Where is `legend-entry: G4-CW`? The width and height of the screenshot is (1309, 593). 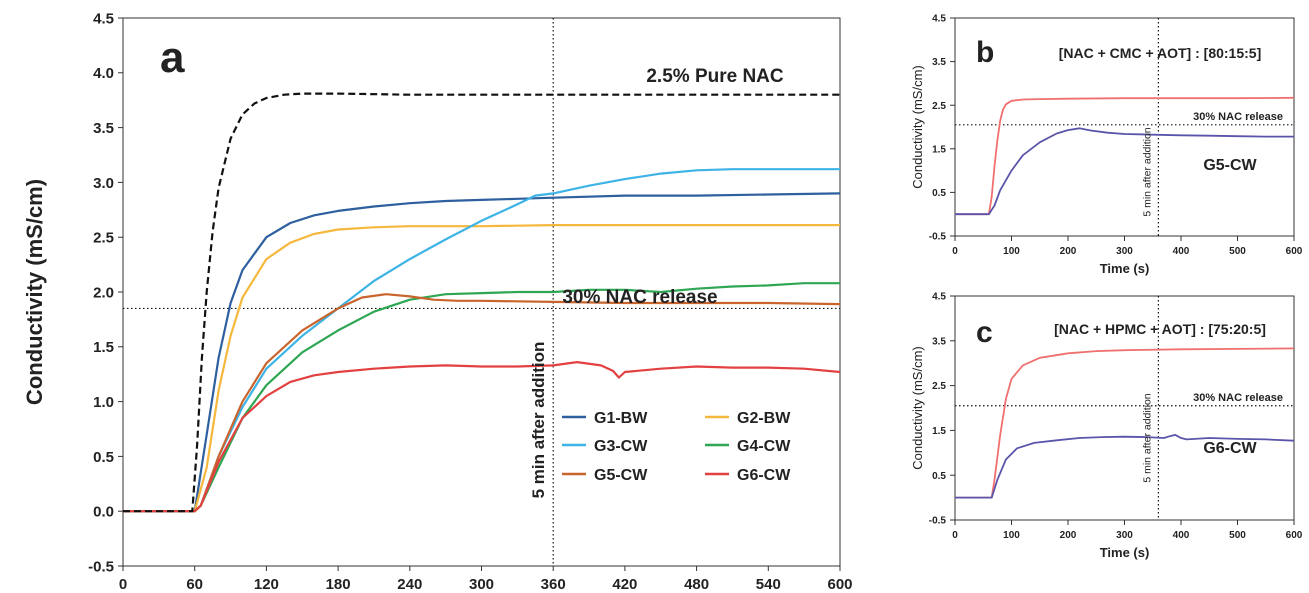
legend-entry: G4-CW is located at coordinates (764, 446).